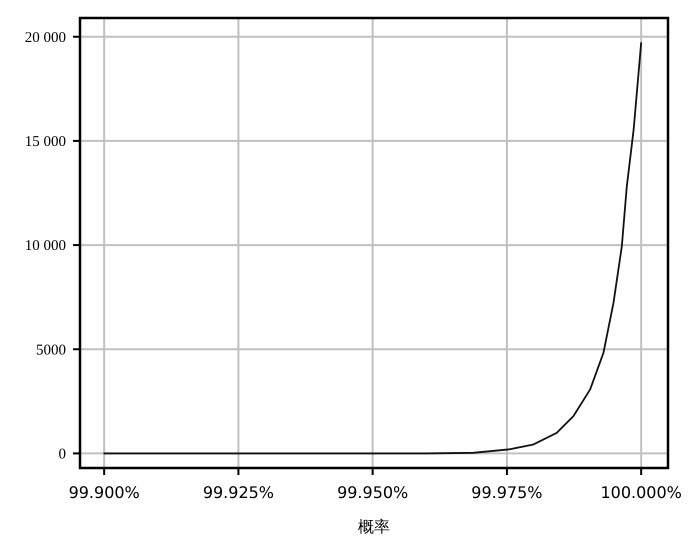 The image size is (688, 549). I want to click on x-tick-label: 99.975%, so click(506, 492).